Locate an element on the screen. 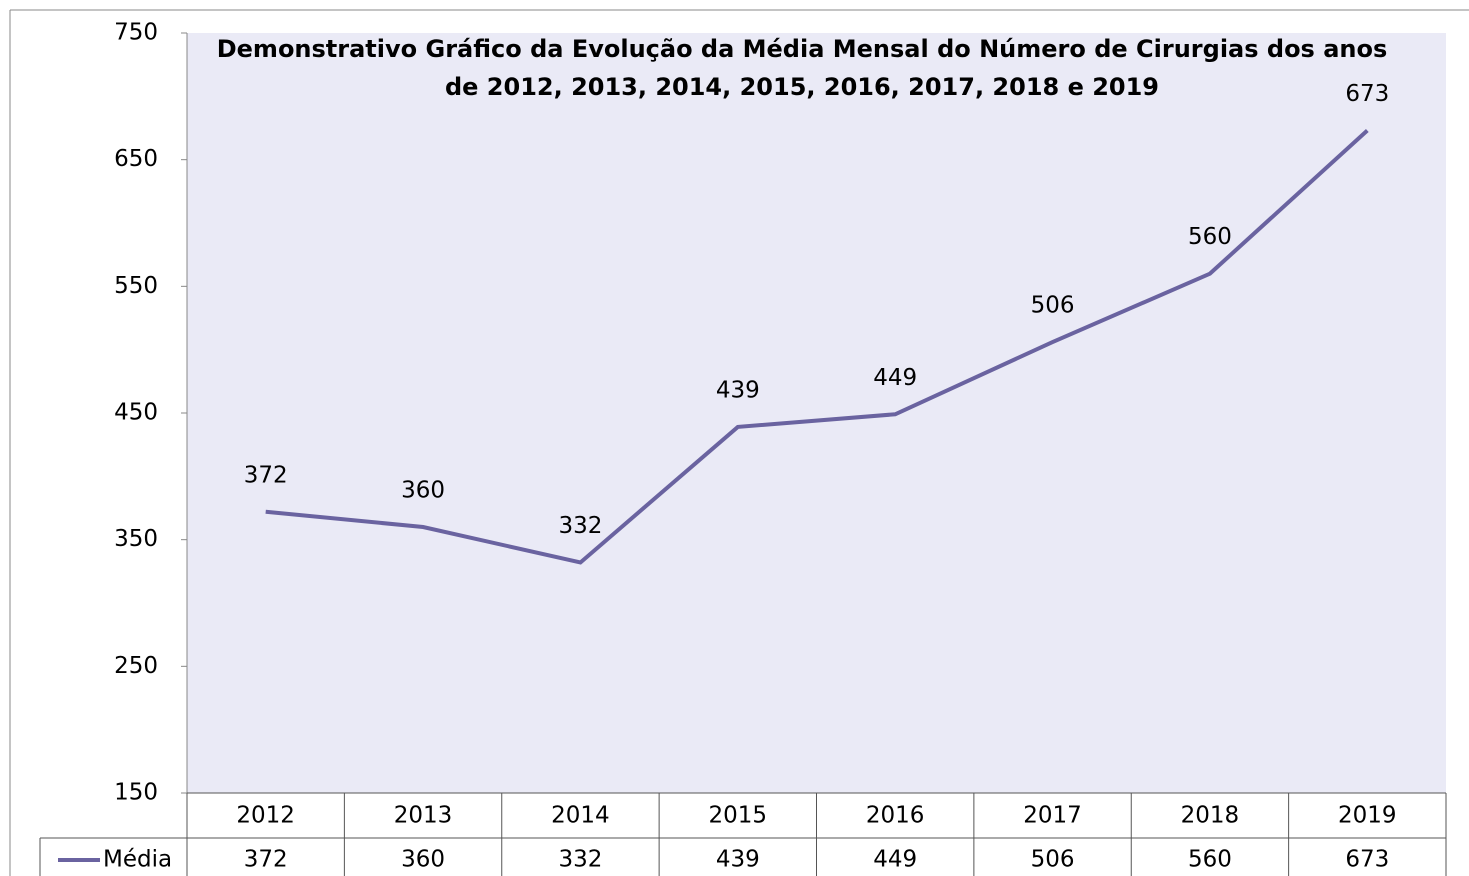 Image resolution: width=1469 pixels, height=876 pixels. table-value: 506 is located at coordinates (1053, 860).